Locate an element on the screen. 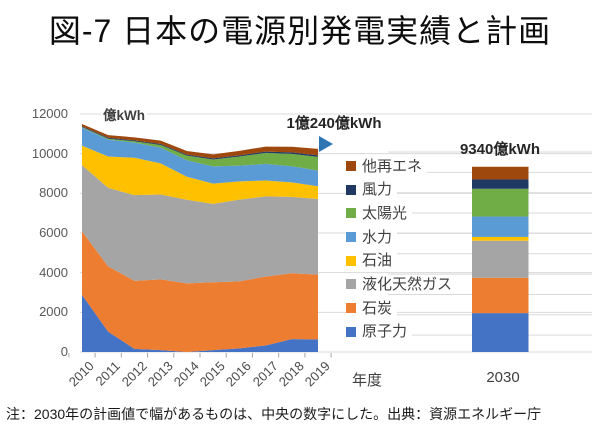 The image size is (600, 433). legend-item: 他再エネ is located at coordinates (387, 166).